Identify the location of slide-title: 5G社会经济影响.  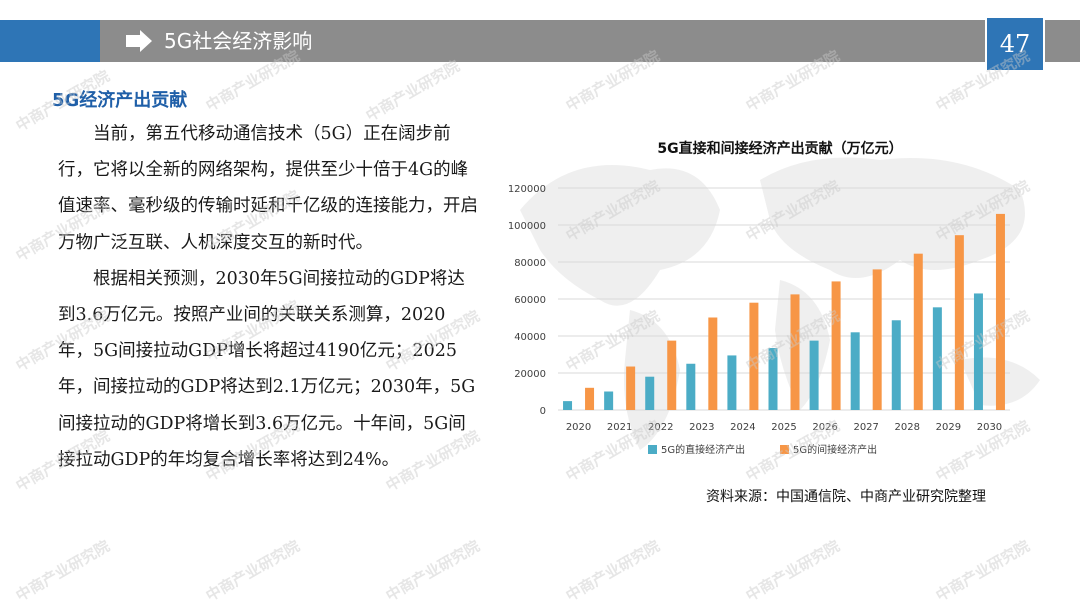
(238, 41).